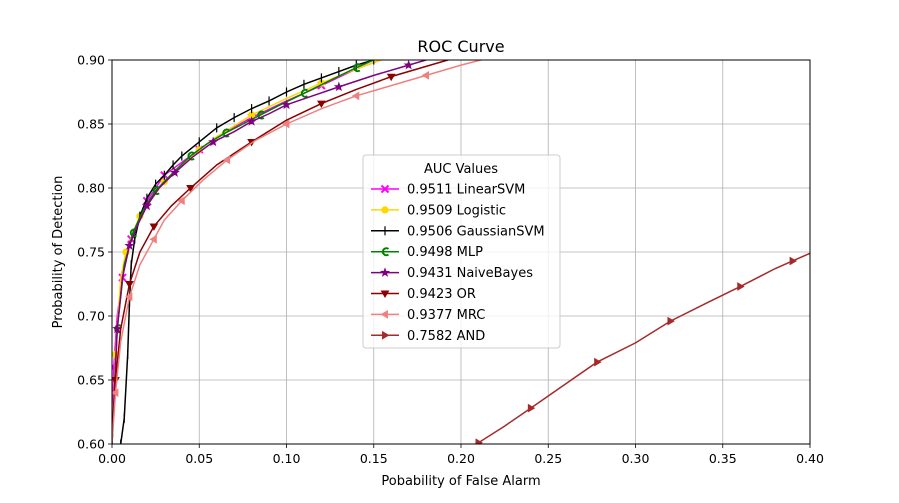  I want to click on y-axis-label: Probability of Detection, so click(58, 252).